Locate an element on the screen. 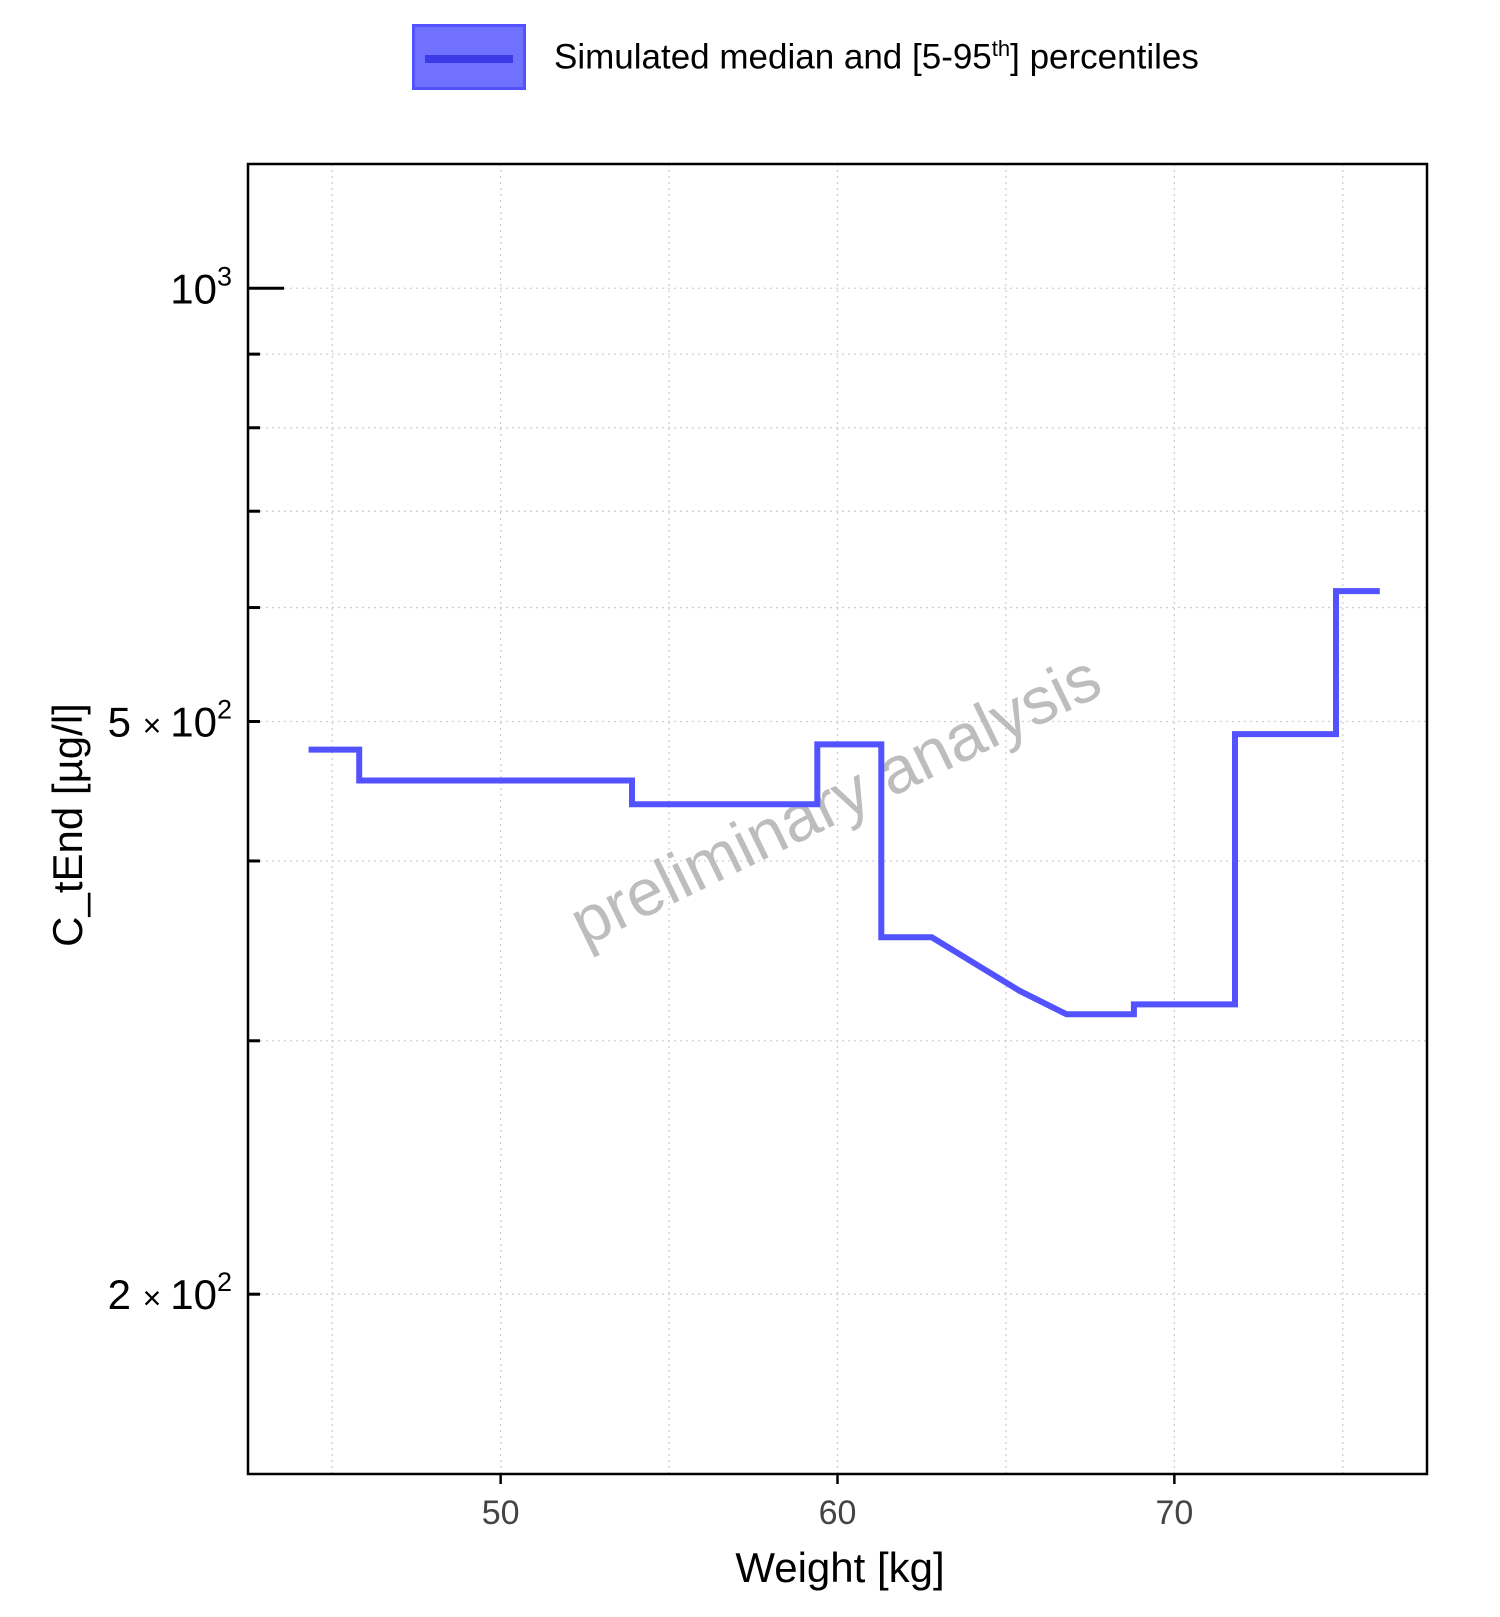  y-tick-label: 2 × 10² is located at coordinates (170, 1292).